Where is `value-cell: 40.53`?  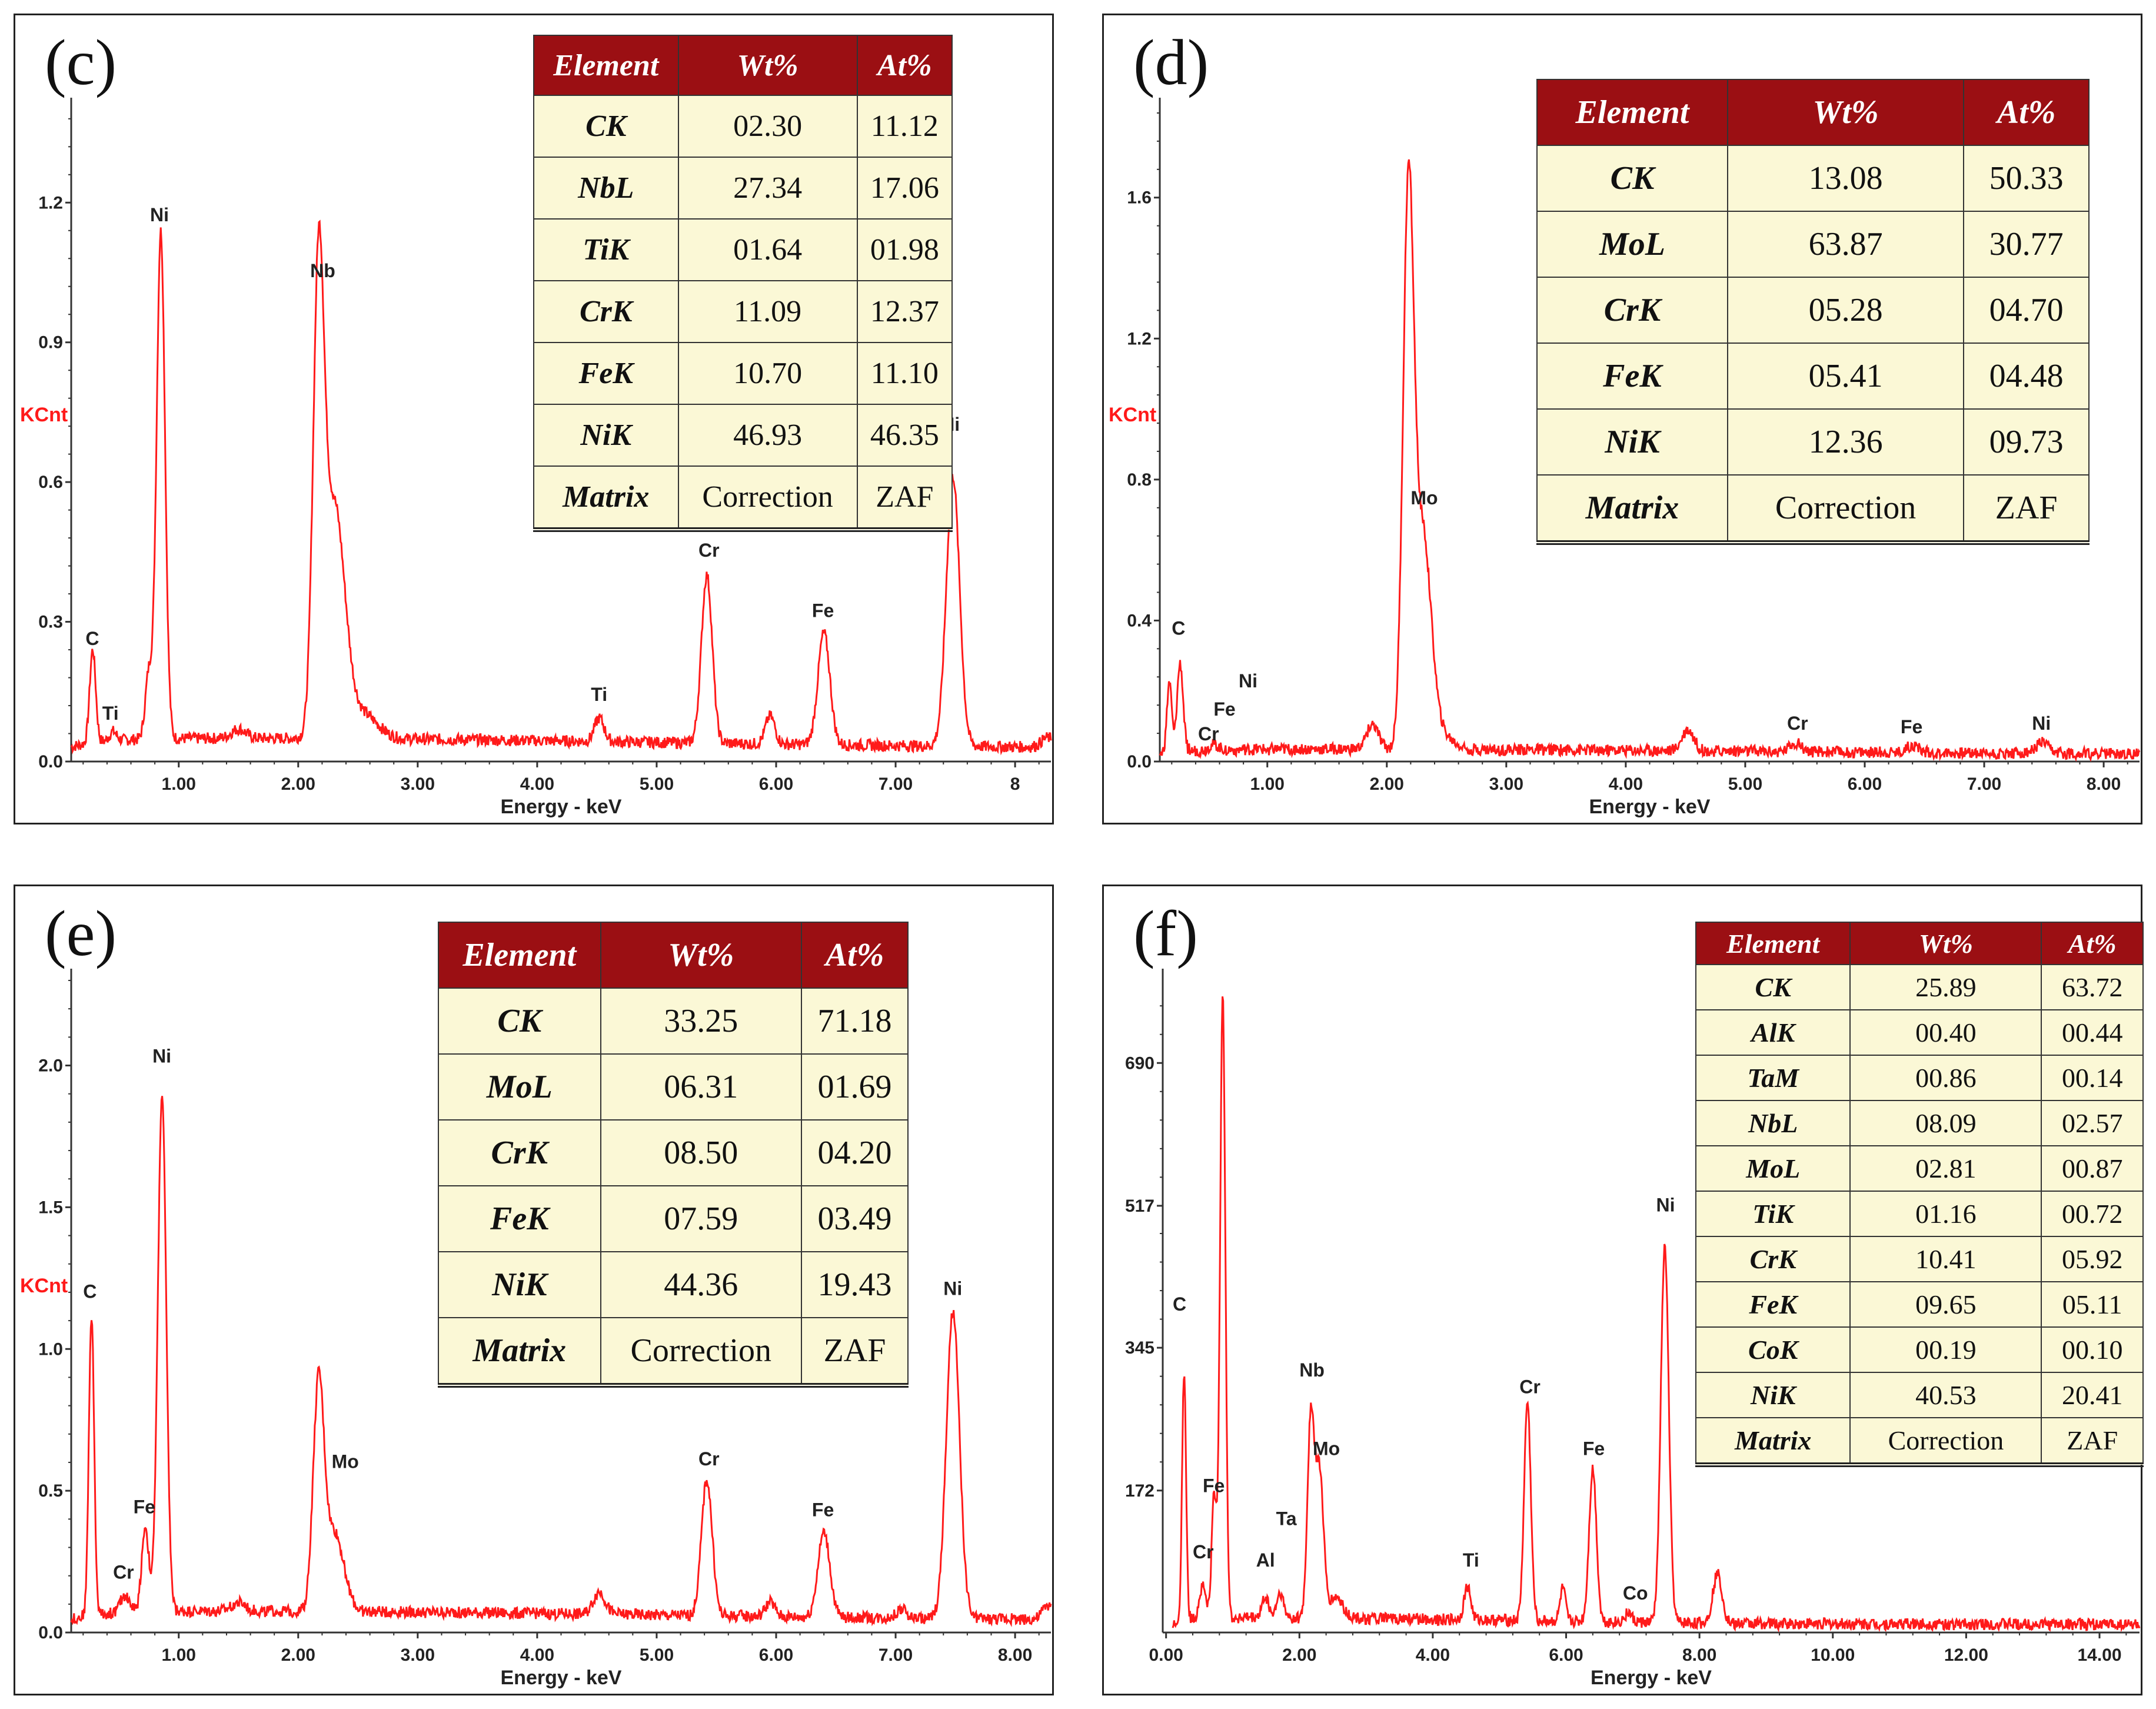 value-cell: 40.53 is located at coordinates (1945, 1395).